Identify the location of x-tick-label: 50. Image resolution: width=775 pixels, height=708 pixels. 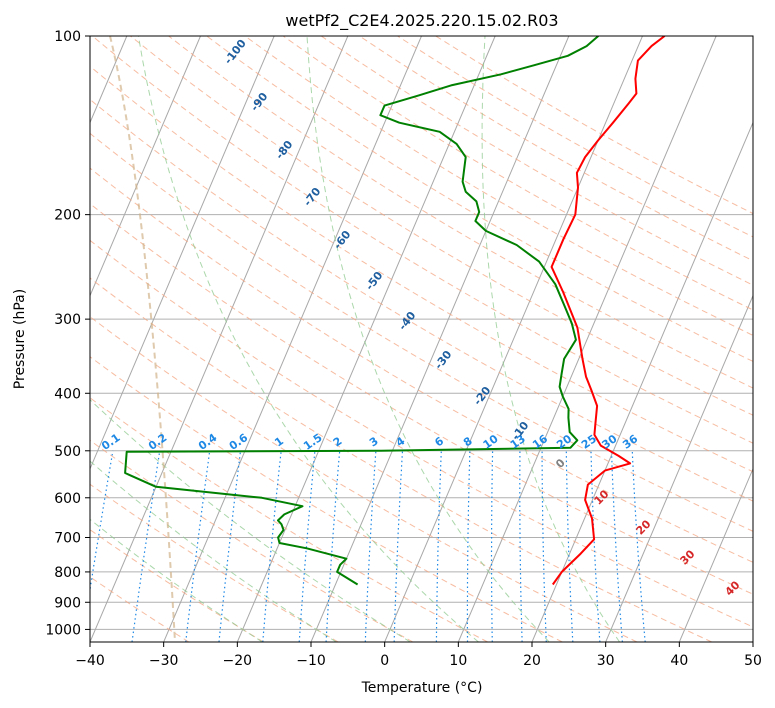
(753, 661).